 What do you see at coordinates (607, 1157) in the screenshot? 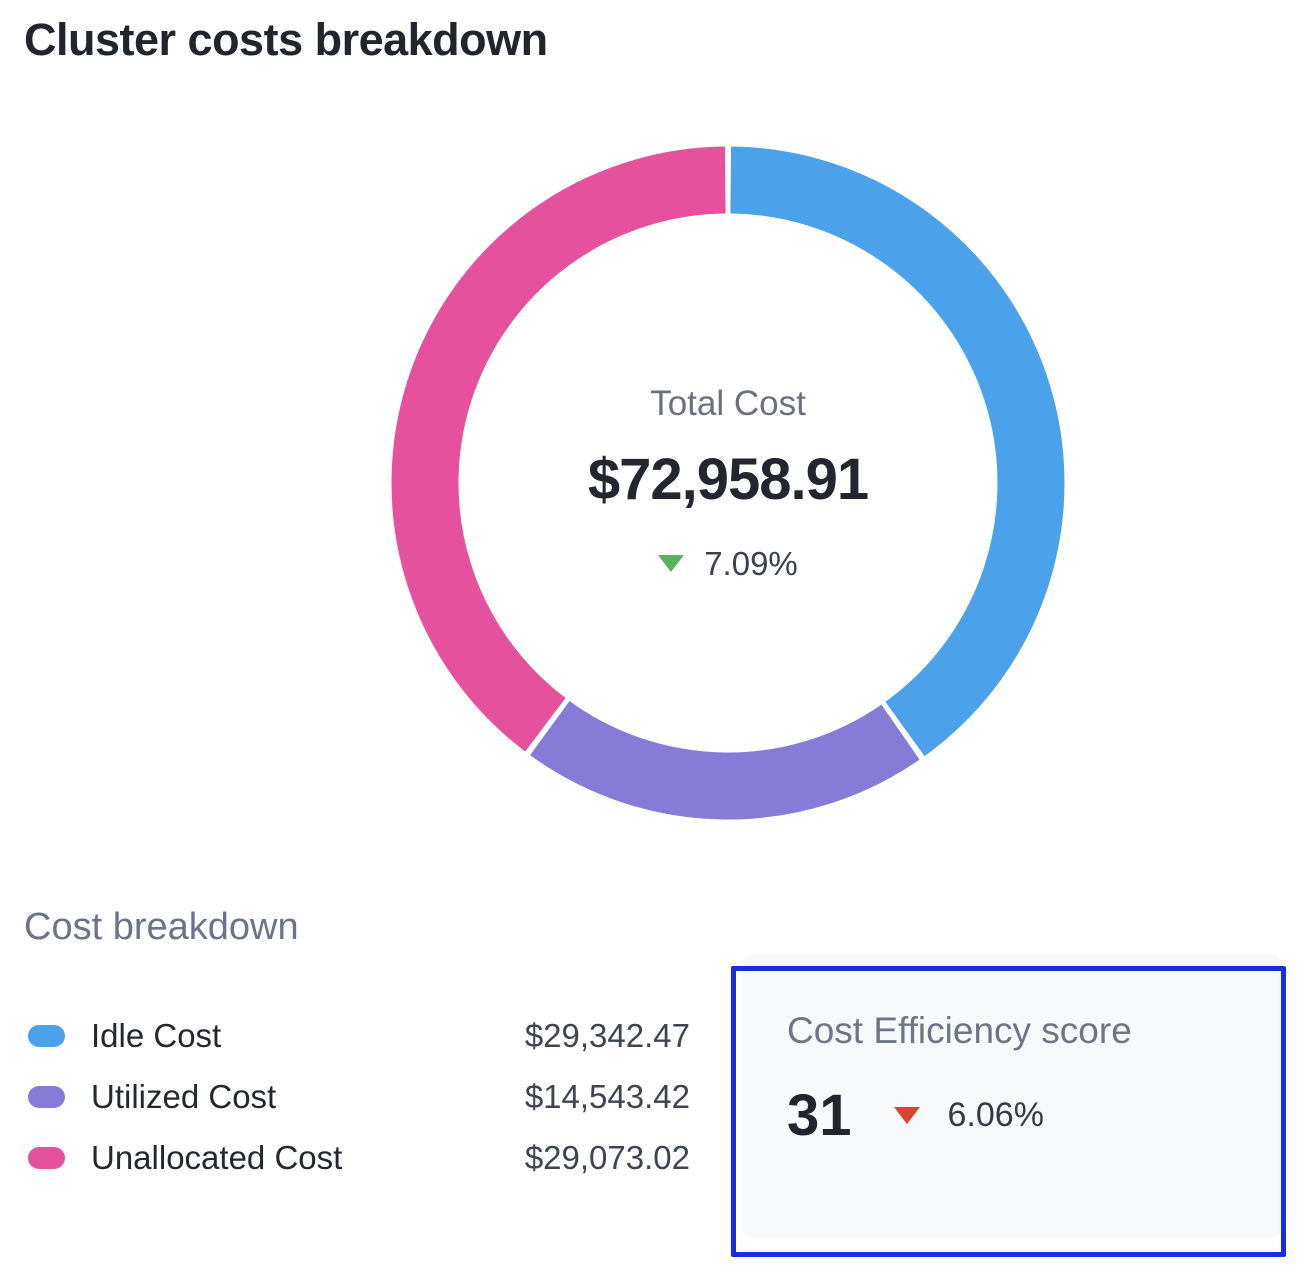
I see `legend-value: $29,073.02` at bounding box center [607, 1157].